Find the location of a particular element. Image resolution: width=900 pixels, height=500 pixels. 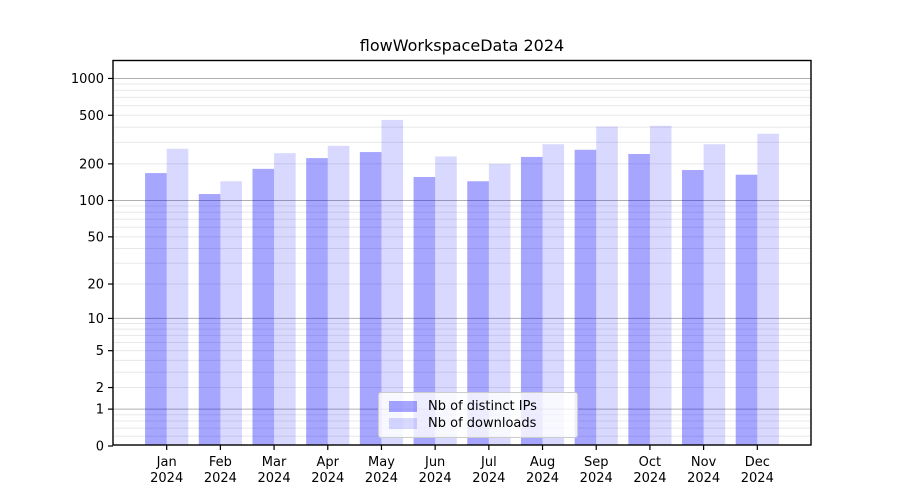

y-tick-label: 100 is located at coordinates (91, 201).